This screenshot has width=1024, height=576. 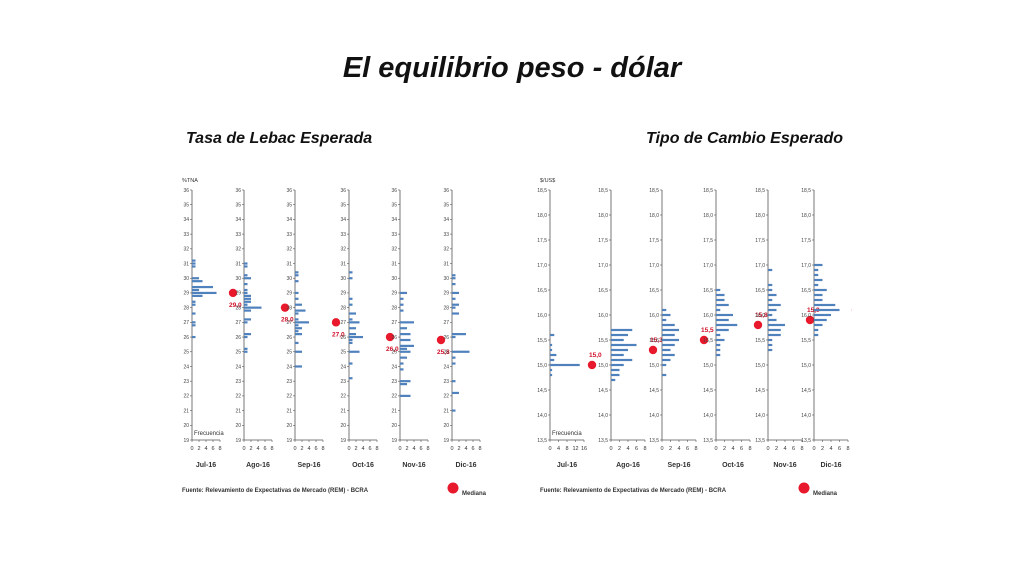 I want to click on y-tick-label: 32, so click(x=289, y=250).